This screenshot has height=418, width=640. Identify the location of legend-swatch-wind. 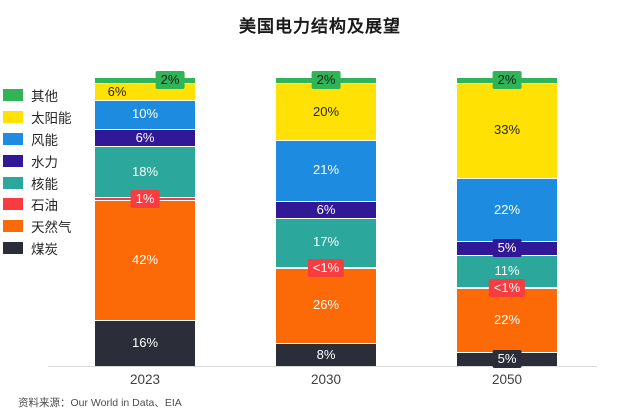
(13, 138).